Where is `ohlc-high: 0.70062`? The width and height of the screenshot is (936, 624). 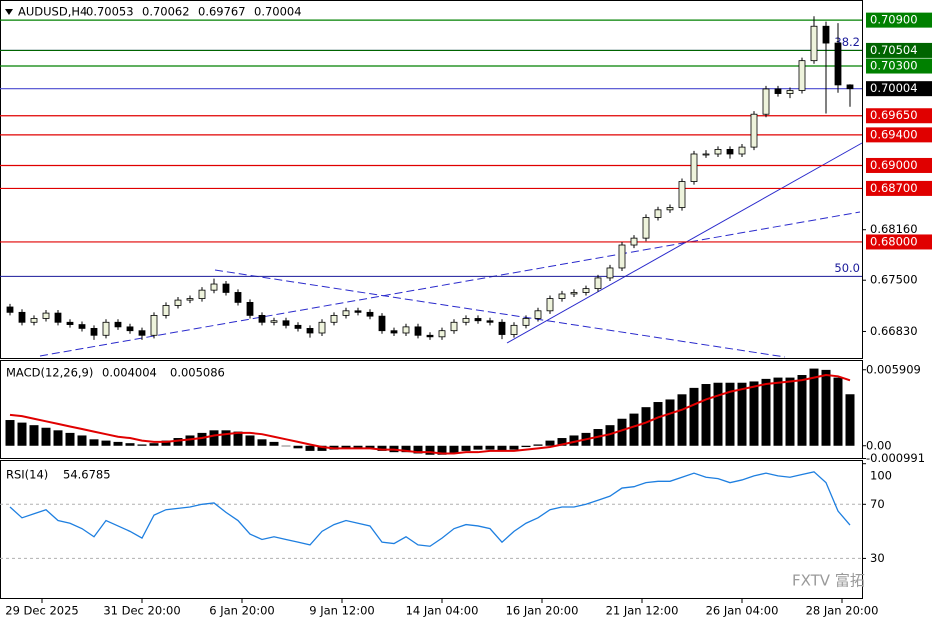
ohlc-high: 0.70062 is located at coordinates (166, 12).